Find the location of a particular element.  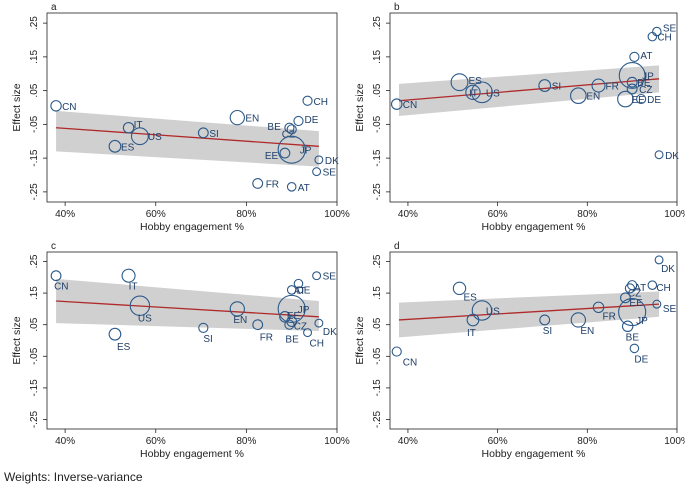

y-tick-label: .05 is located at coordinates (34, 90).